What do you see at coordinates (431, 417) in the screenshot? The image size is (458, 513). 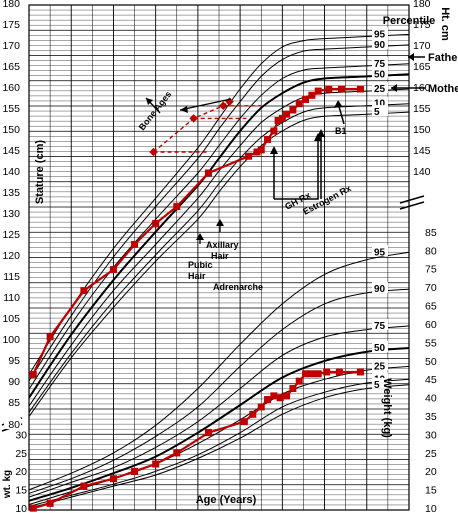 I see `weight-tick-right: 35` at bounding box center [431, 417].